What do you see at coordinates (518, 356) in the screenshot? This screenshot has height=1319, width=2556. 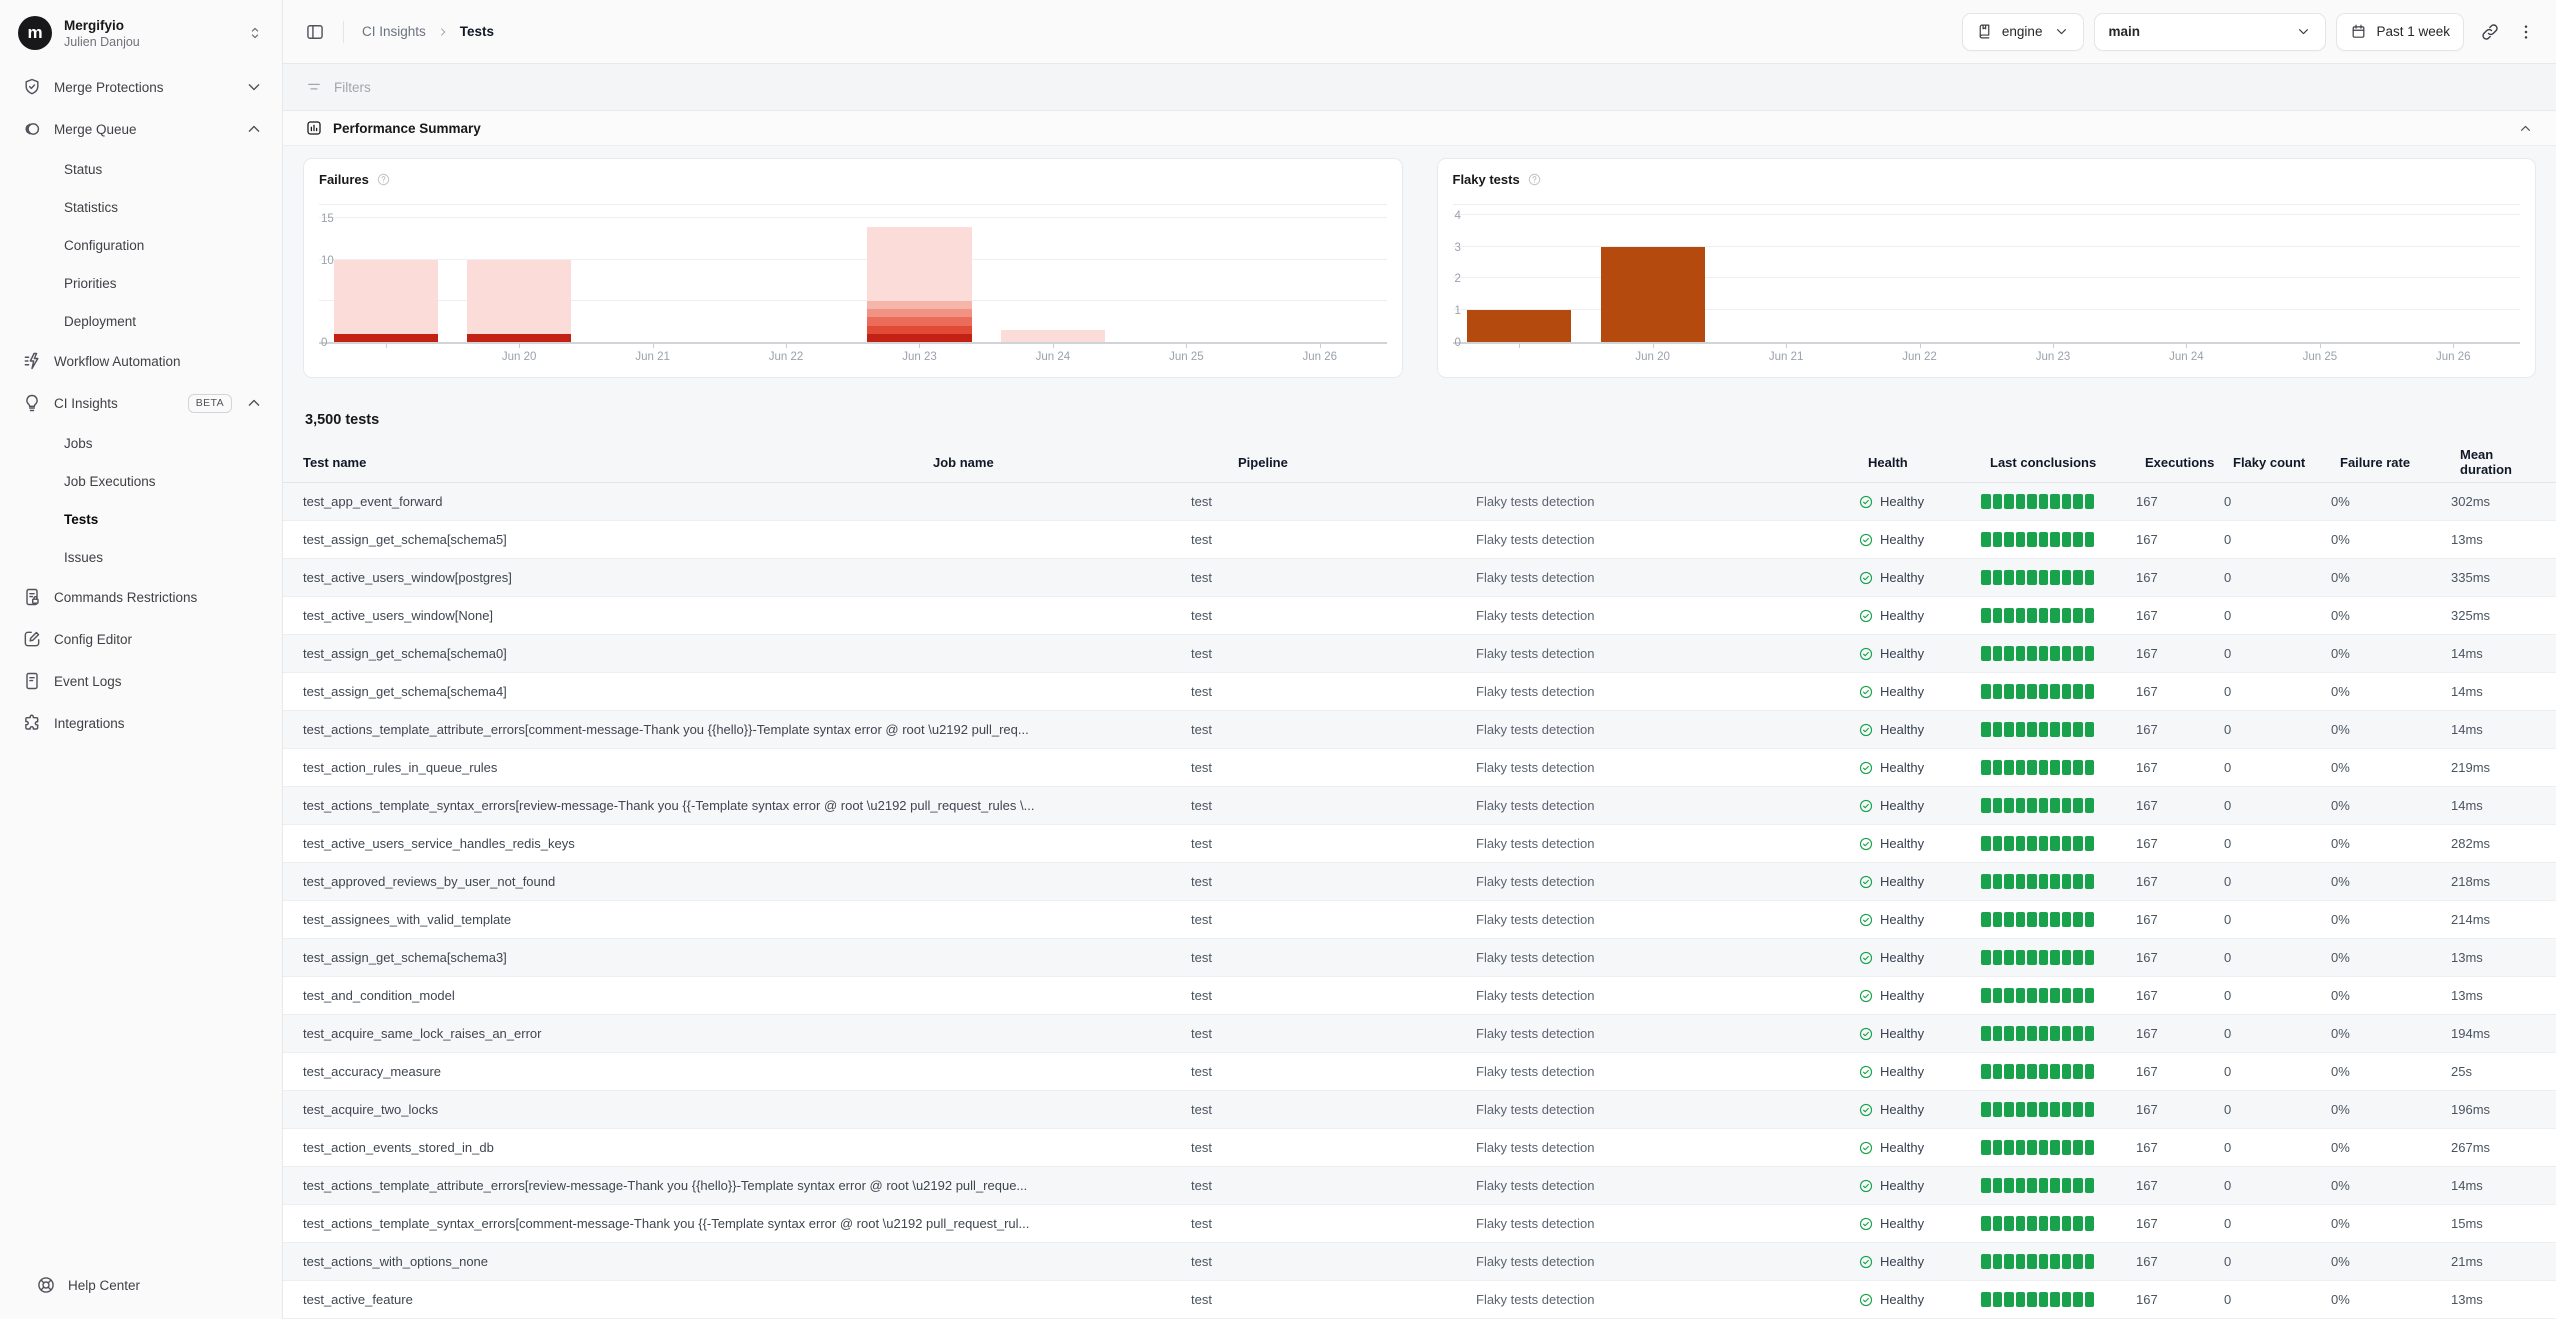 I see `x-axis-tick-label: Jun 20` at bounding box center [518, 356].